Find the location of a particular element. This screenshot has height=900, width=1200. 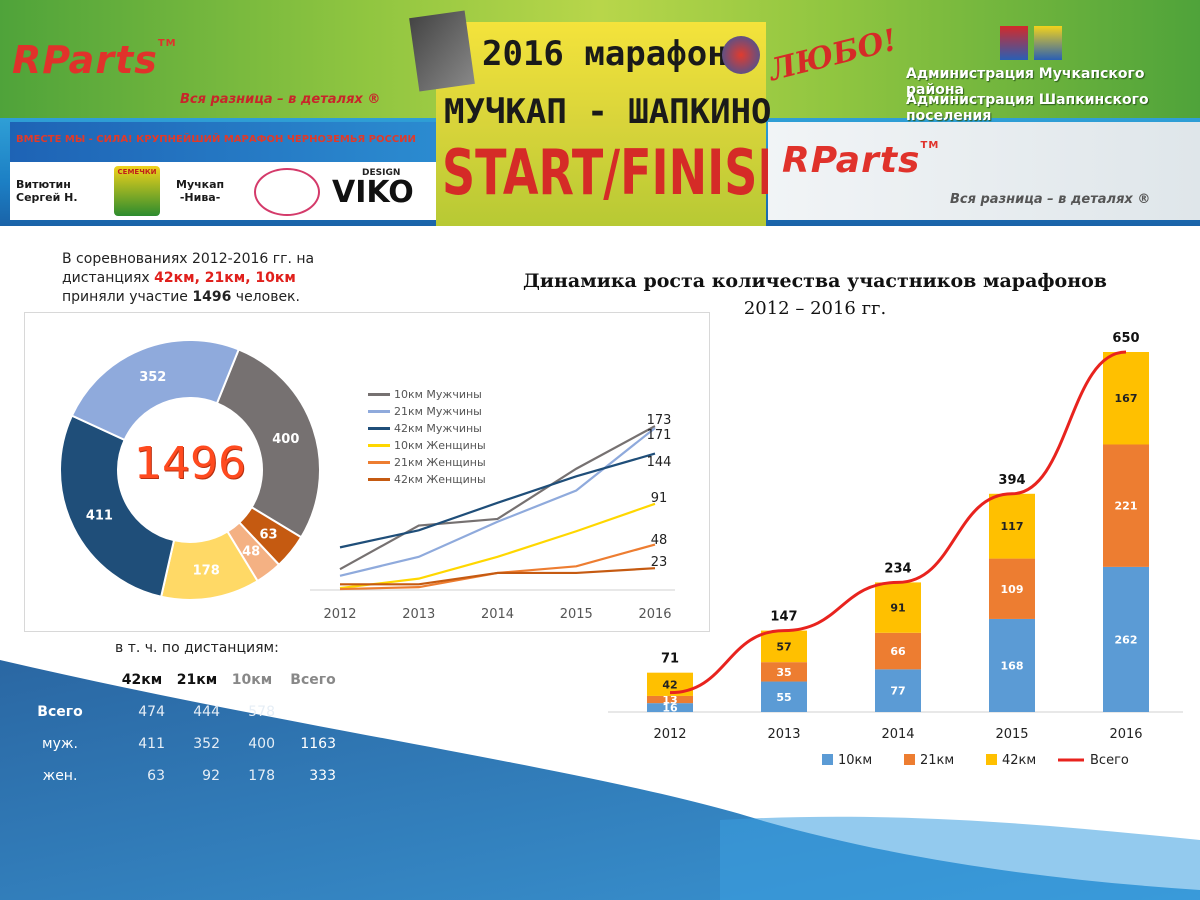

bar-10км-2015 is located at coordinates (1012, 665).